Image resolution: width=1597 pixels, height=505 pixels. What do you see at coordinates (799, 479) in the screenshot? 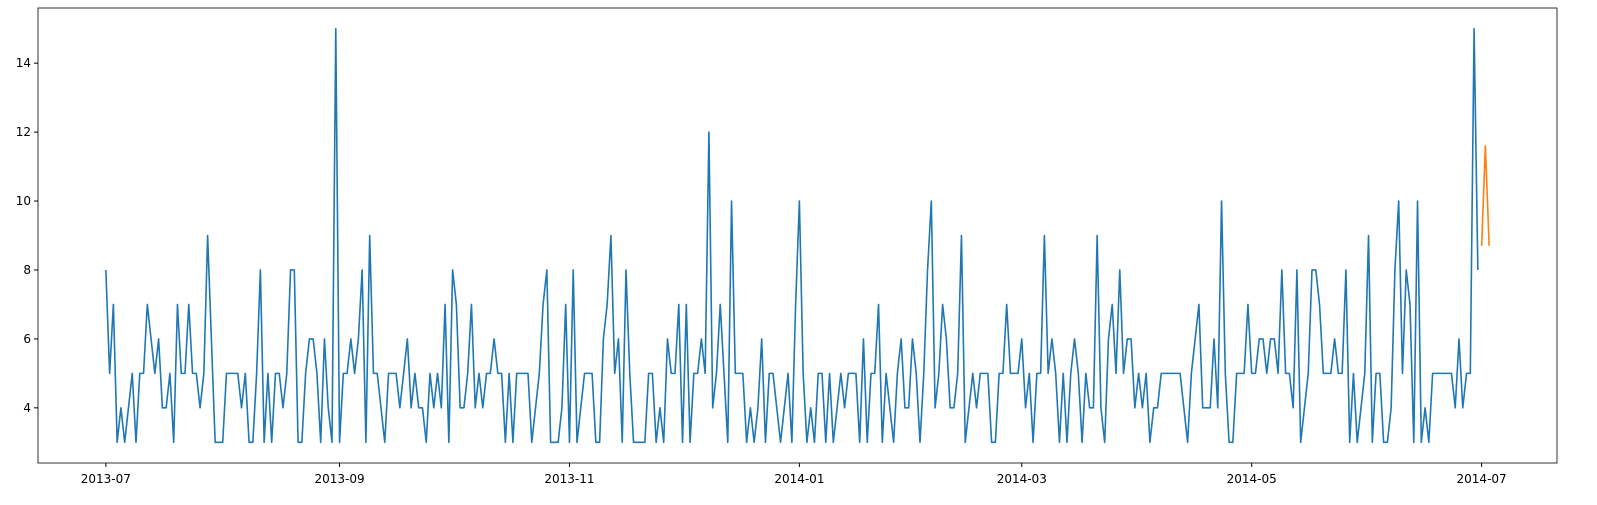
I see `x-tick-label: 2014-01` at bounding box center [799, 479].